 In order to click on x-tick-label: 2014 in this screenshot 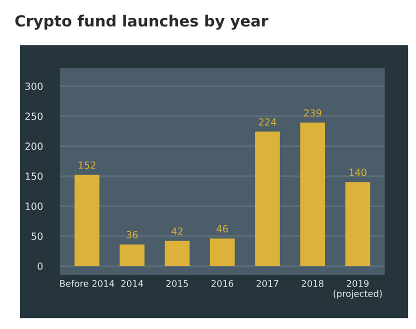, I will do `click(132, 283)`.